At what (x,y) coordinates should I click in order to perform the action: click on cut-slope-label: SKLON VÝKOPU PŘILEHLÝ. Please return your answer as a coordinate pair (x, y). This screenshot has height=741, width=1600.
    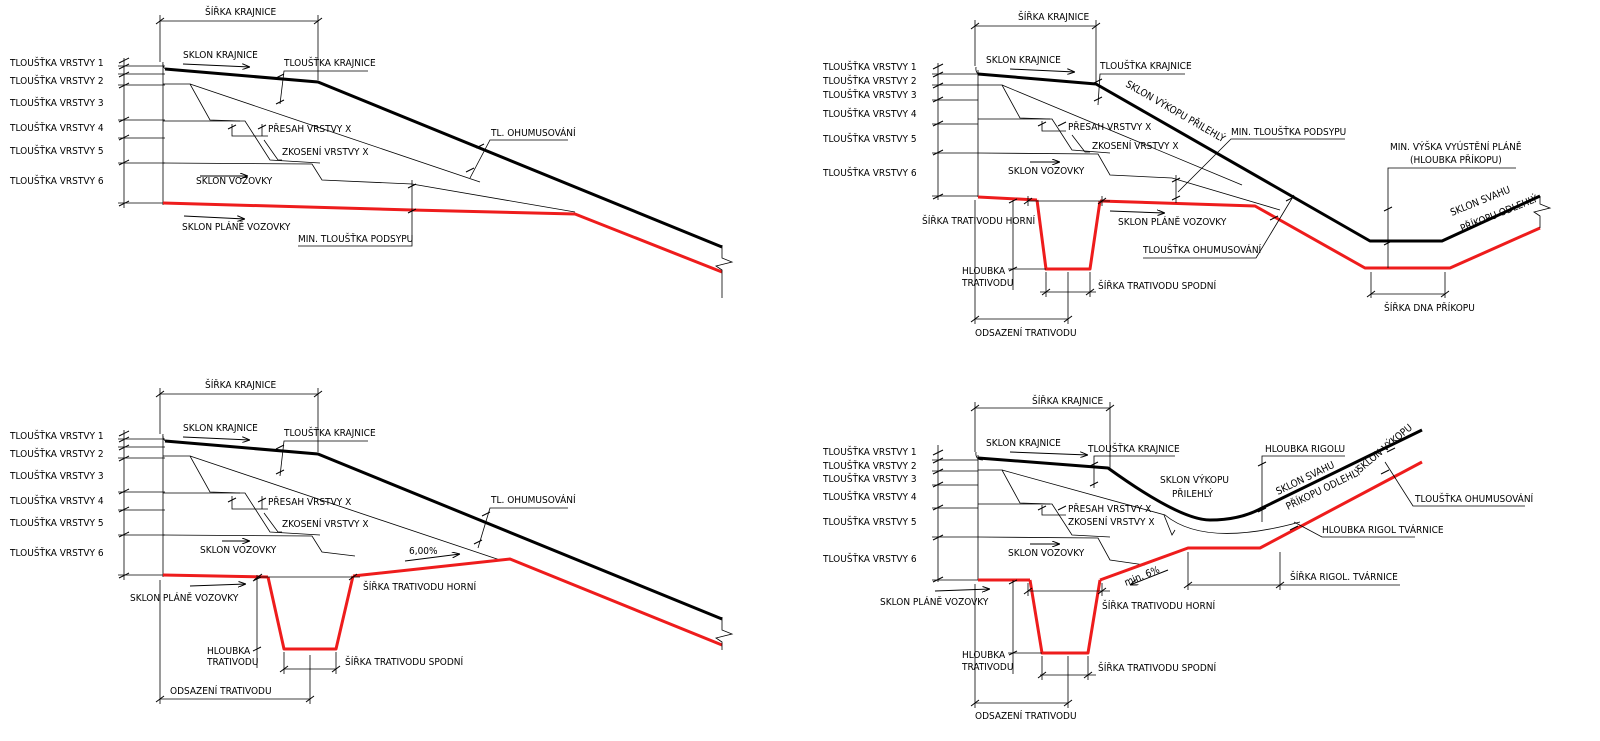
    Looking at the image, I should click on (1176, 111).